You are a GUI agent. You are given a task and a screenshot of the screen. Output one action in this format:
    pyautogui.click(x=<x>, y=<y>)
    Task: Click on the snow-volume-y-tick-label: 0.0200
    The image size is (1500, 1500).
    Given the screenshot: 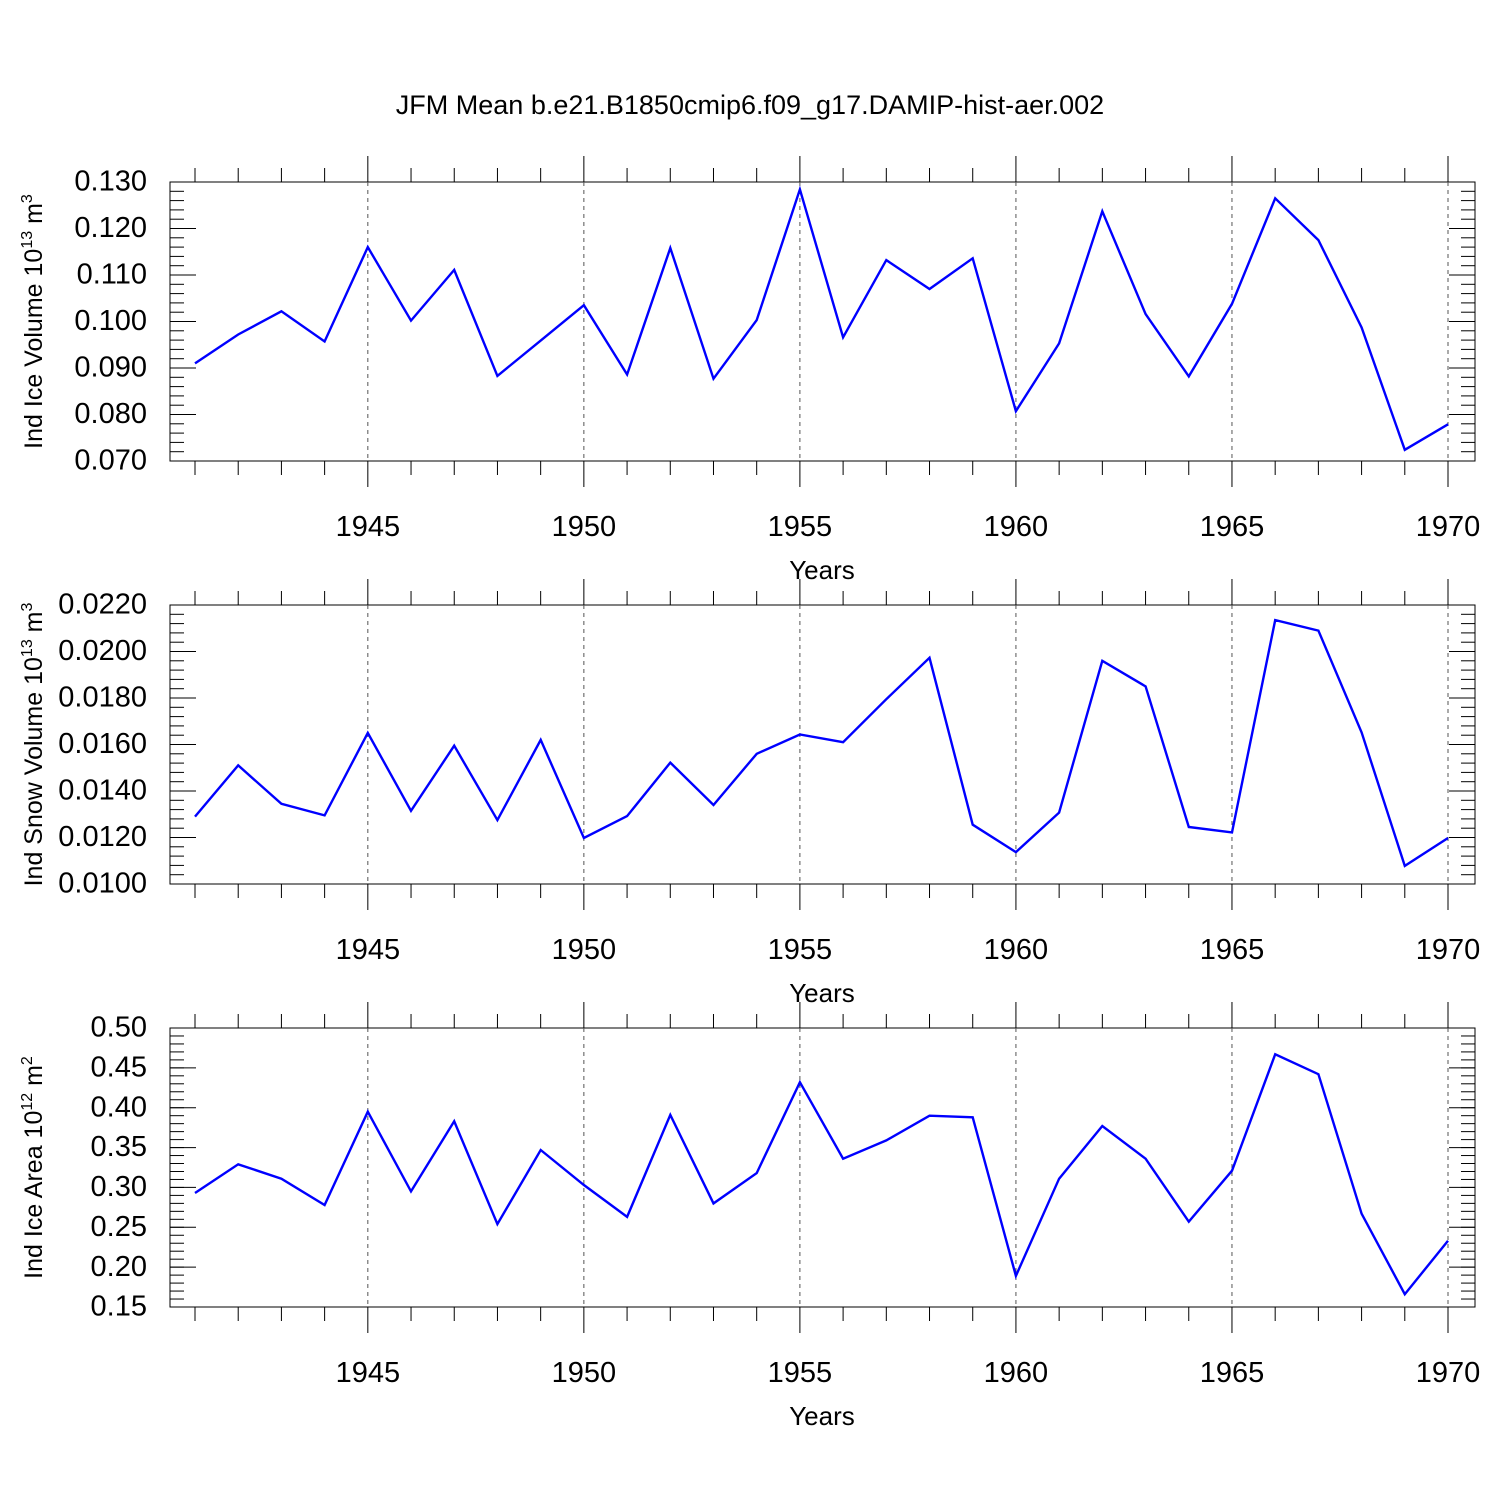 What is the action you would take?
    pyautogui.click(x=102, y=651)
    